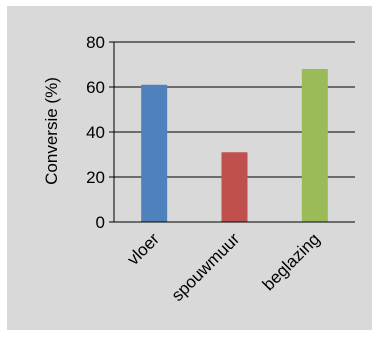 The height and width of the screenshot is (338, 380). Describe the element at coordinates (143, 249) in the screenshot. I see `x-tick-label: vloer` at that location.